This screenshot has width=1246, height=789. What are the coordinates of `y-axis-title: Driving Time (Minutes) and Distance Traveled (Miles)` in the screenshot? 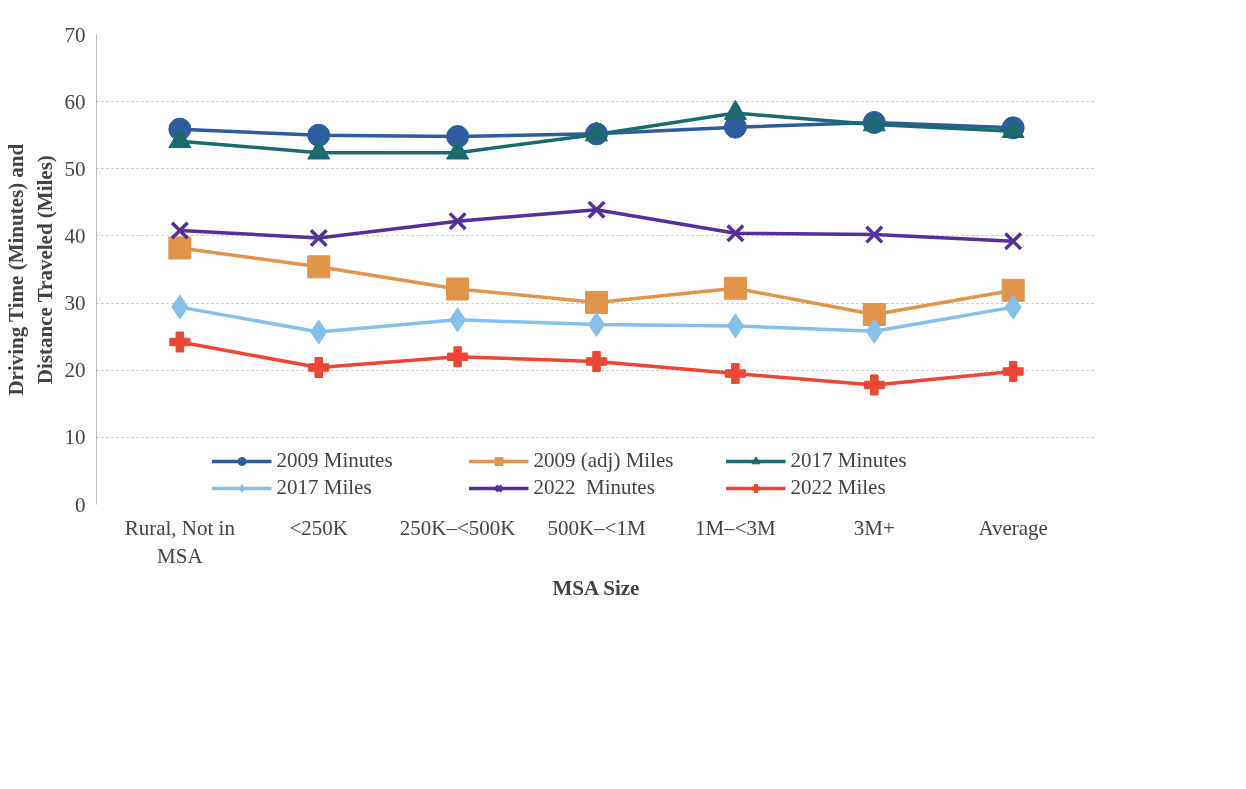 It's located at (30, 269).